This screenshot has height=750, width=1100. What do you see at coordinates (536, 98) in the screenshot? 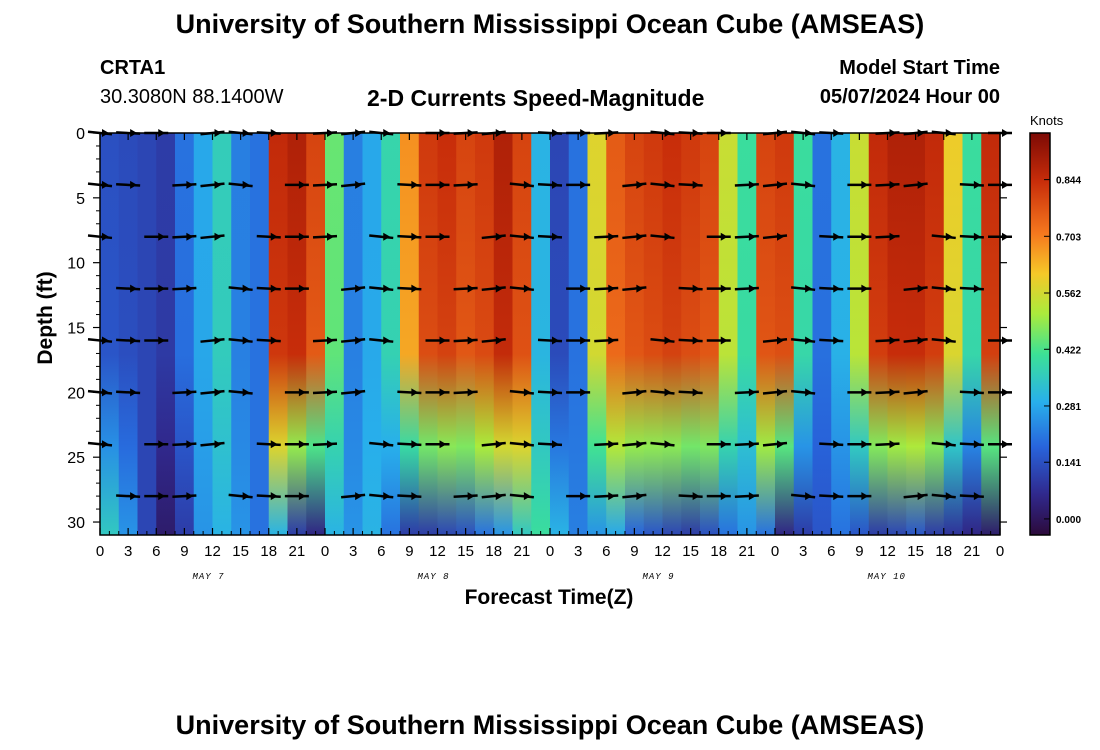
I see `chart-title: 2-D Currents Speed-Magnitude` at bounding box center [536, 98].